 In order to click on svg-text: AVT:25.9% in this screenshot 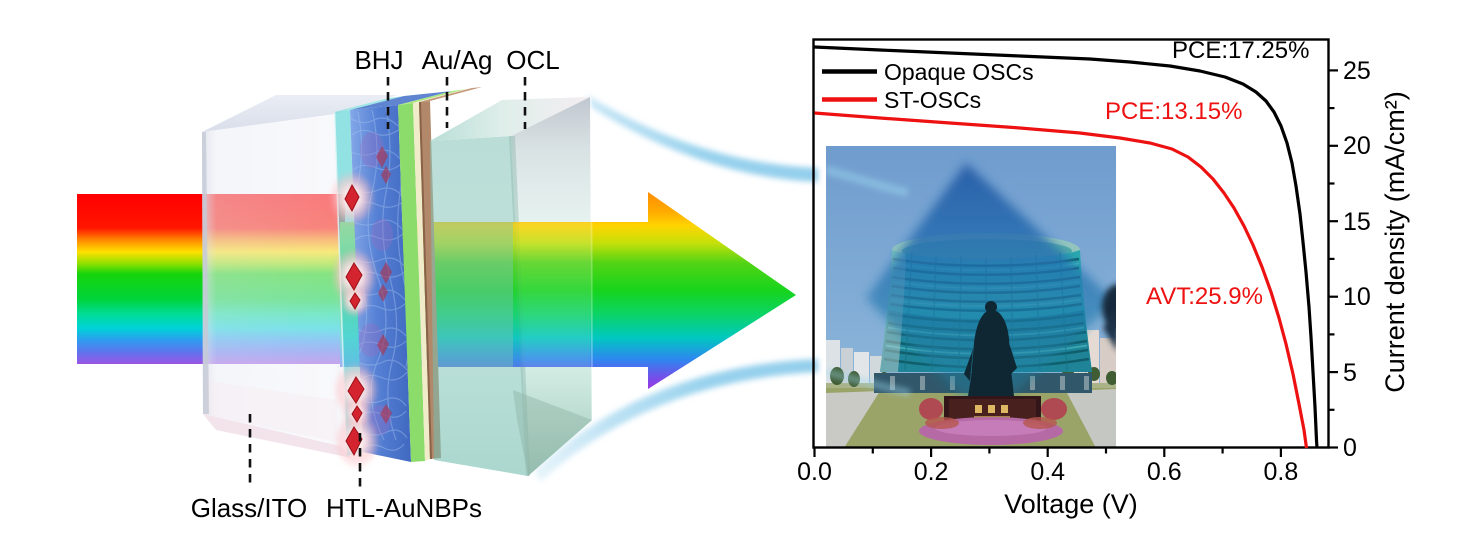, I will do `click(1204, 296)`.